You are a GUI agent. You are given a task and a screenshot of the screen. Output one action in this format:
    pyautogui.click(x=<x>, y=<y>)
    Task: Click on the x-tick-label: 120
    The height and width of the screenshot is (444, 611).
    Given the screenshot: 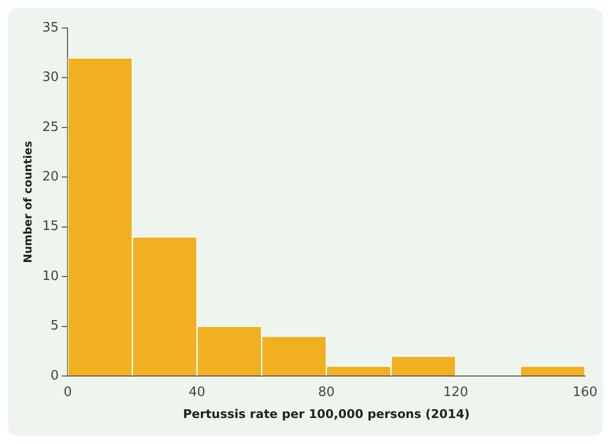 What is the action you would take?
    pyautogui.click(x=455, y=392)
    